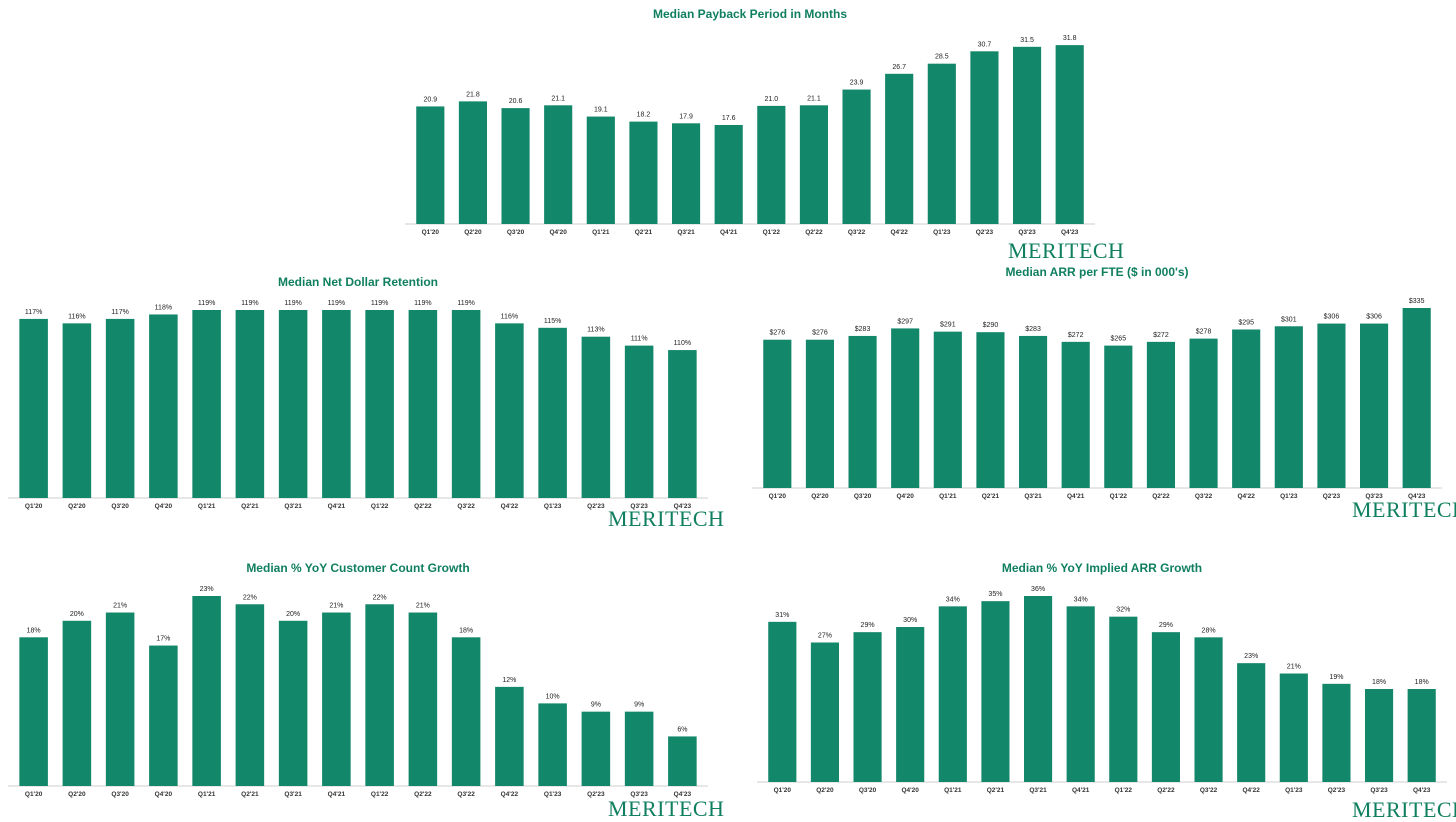 This screenshot has height=822, width=1456. Describe the element at coordinates (644, 115) in the screenshot. I see `data-label: 18.2` at that location.